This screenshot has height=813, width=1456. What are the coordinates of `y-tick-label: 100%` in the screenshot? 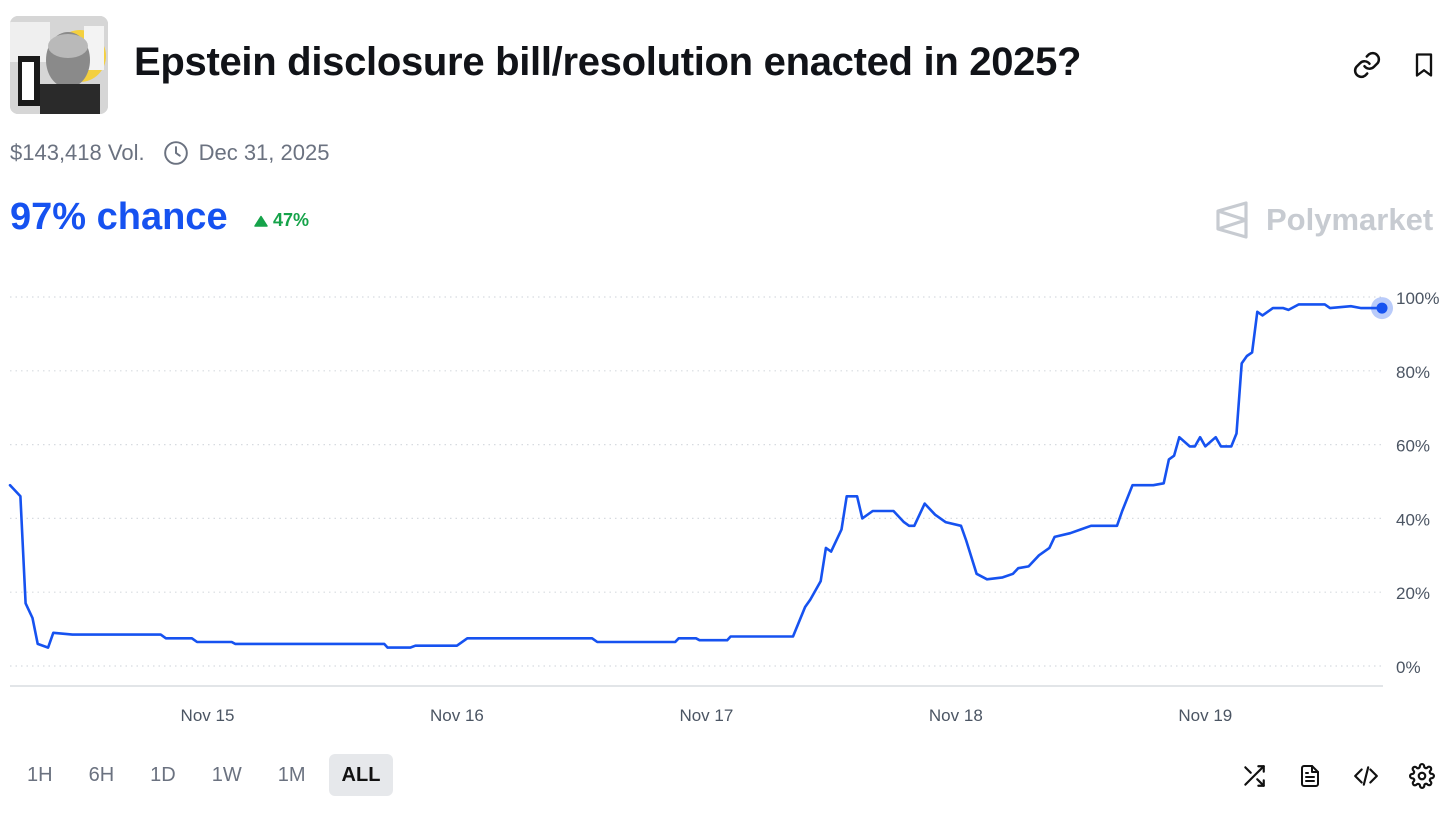 It's located at (1417, 298).